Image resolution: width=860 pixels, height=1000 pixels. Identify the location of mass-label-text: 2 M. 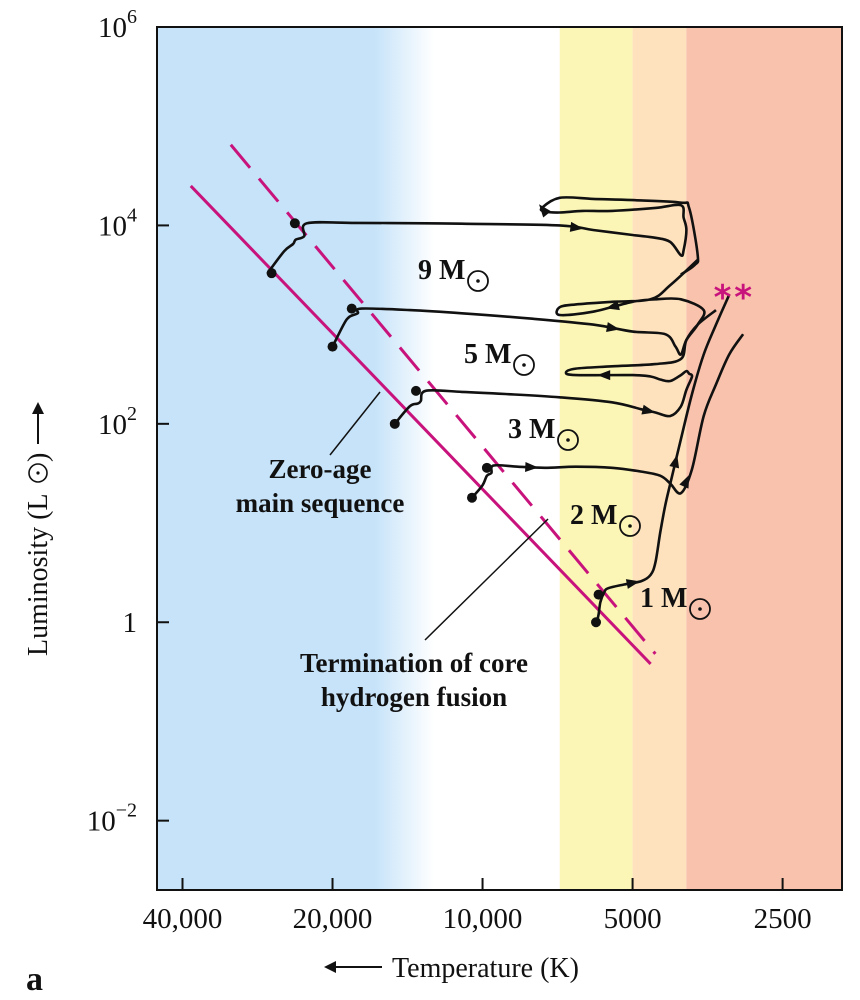
(593, 515).